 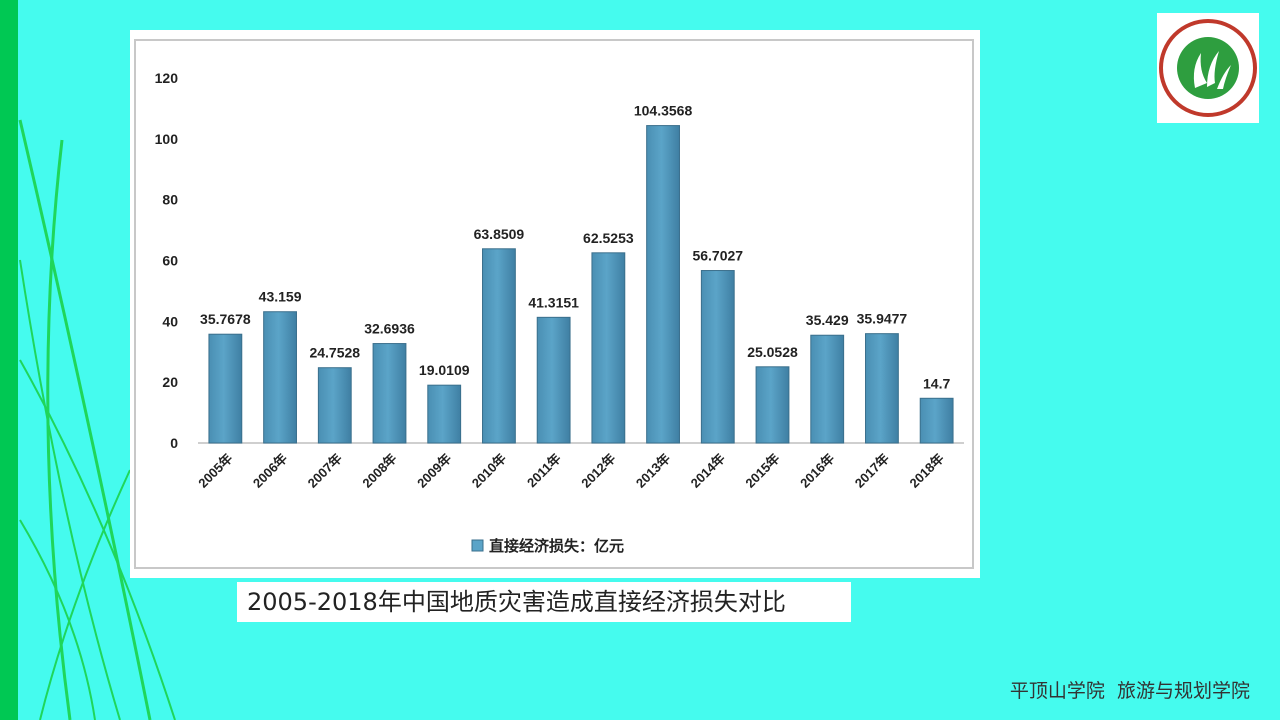 I want to click on x-tick-label: 2014年, so click(x=708, y=471).